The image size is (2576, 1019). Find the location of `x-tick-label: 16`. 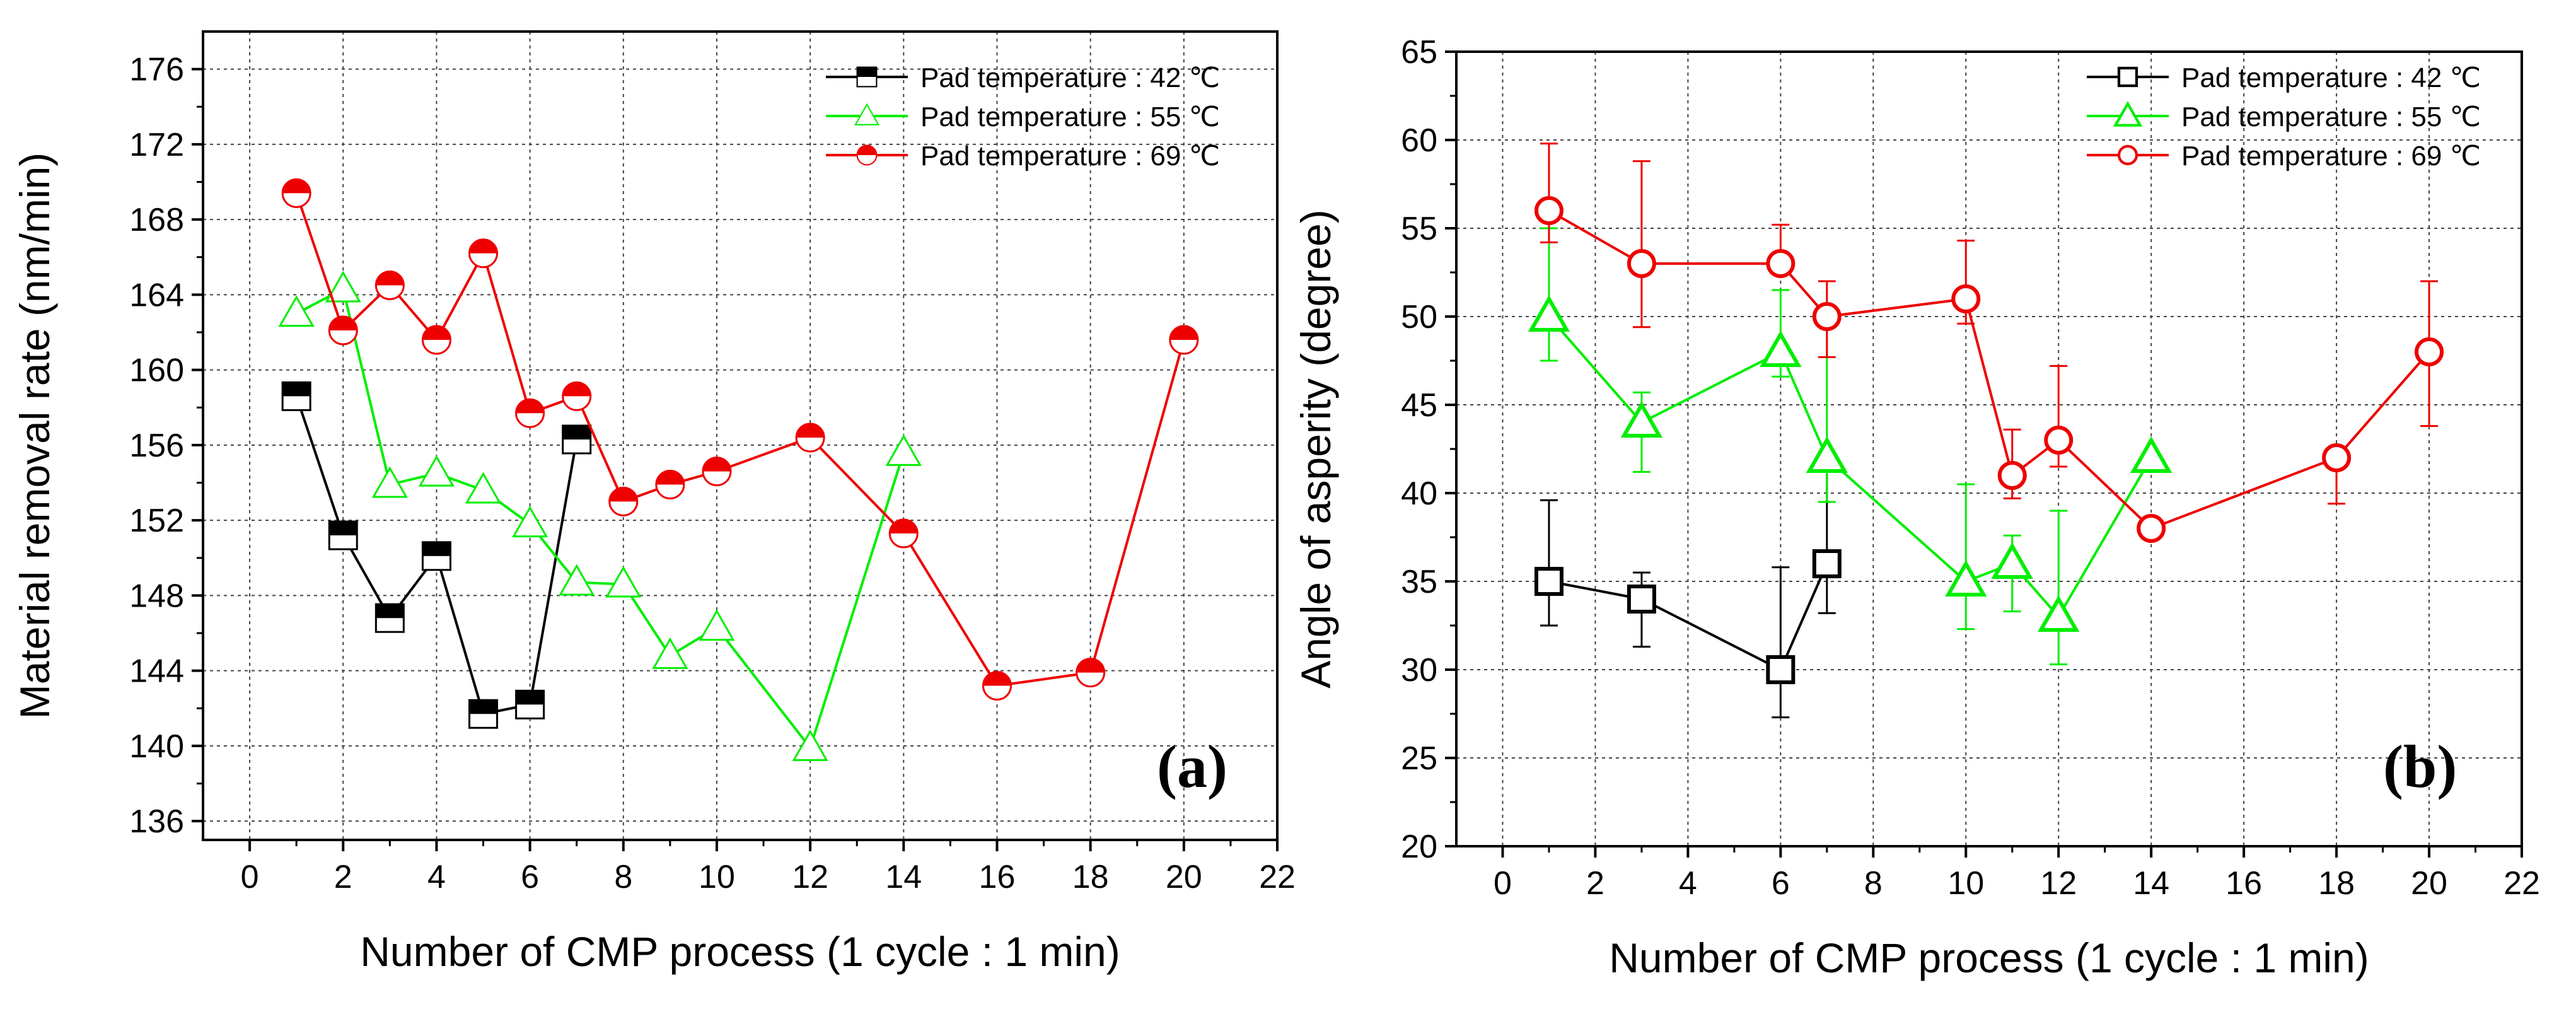

x-tick-label: 16 is located at coordinates (998, 877).